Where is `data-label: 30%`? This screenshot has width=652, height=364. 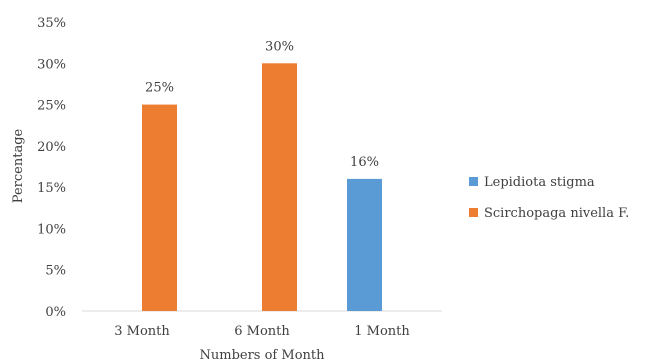
data-label: 30% is located at coordinates (279, 46).